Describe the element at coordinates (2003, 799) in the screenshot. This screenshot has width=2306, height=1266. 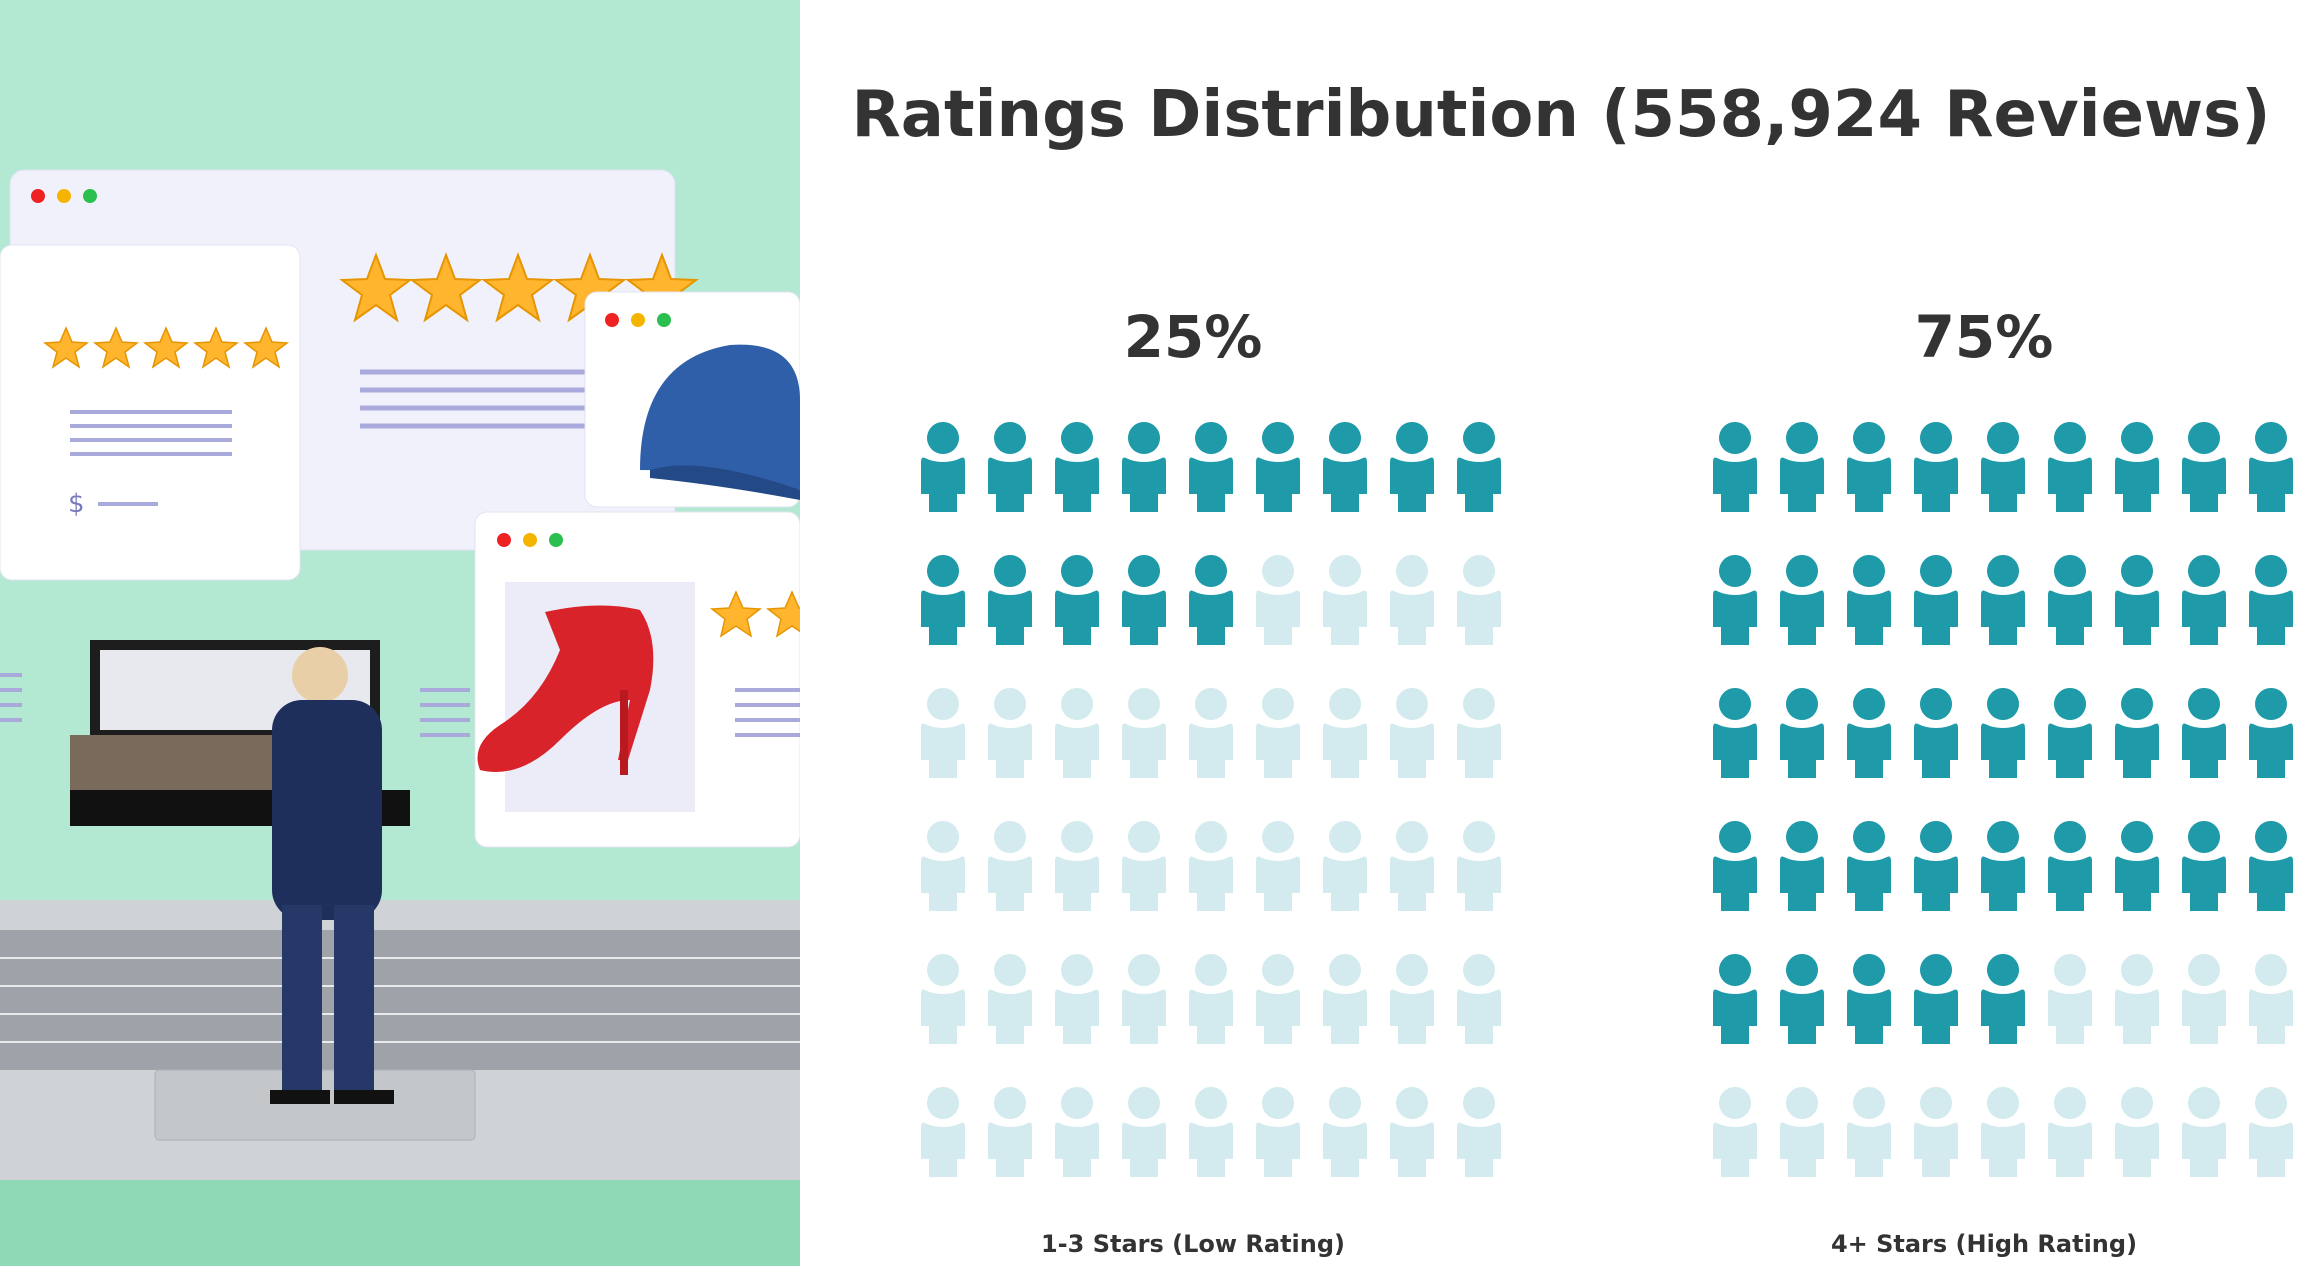
I see `group-2-icon-grid` at that location.